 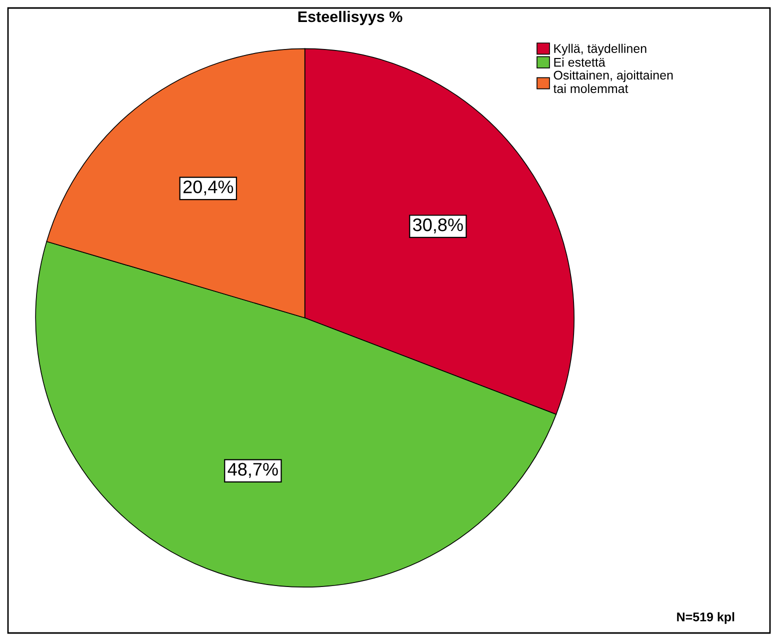 I want to click on legend-label: Ei estettä, so click(x=580, y=62).